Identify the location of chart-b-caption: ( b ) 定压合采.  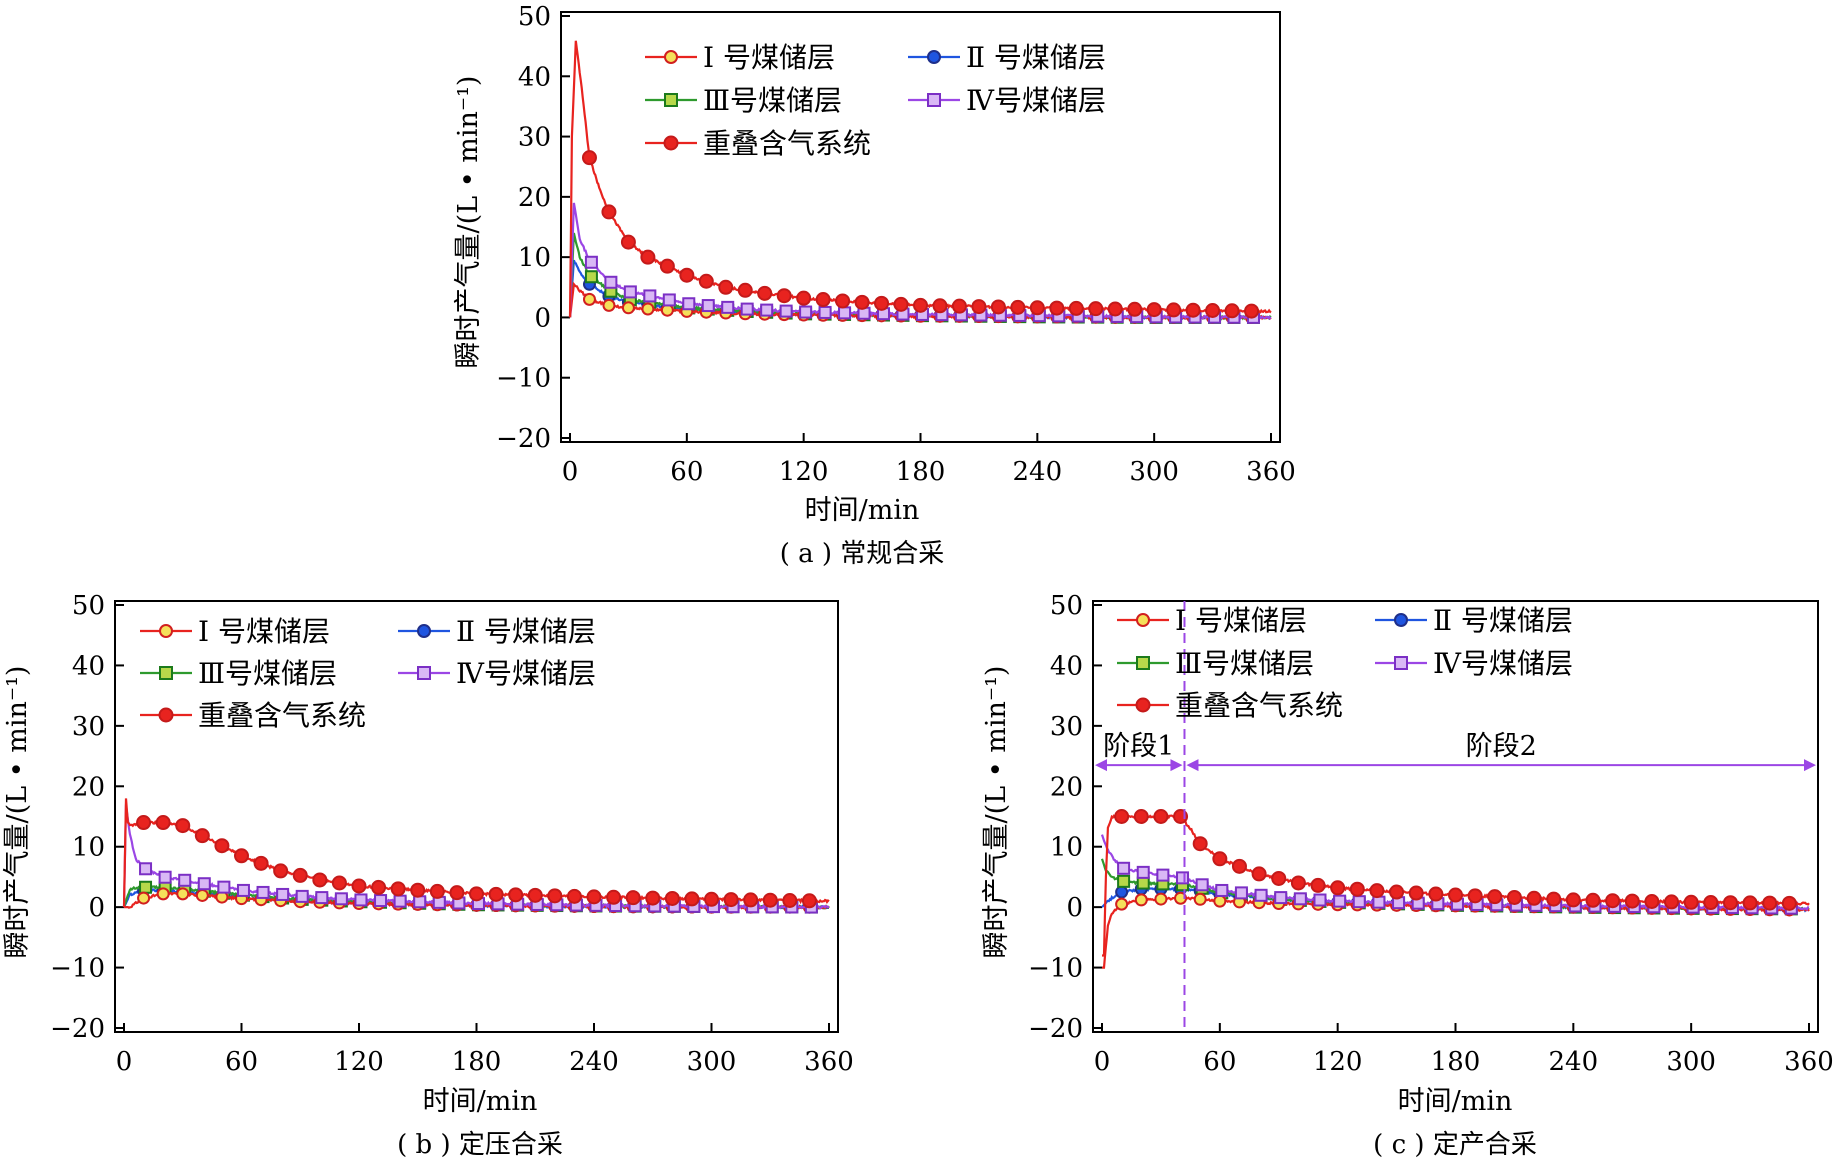
(480, 1145).